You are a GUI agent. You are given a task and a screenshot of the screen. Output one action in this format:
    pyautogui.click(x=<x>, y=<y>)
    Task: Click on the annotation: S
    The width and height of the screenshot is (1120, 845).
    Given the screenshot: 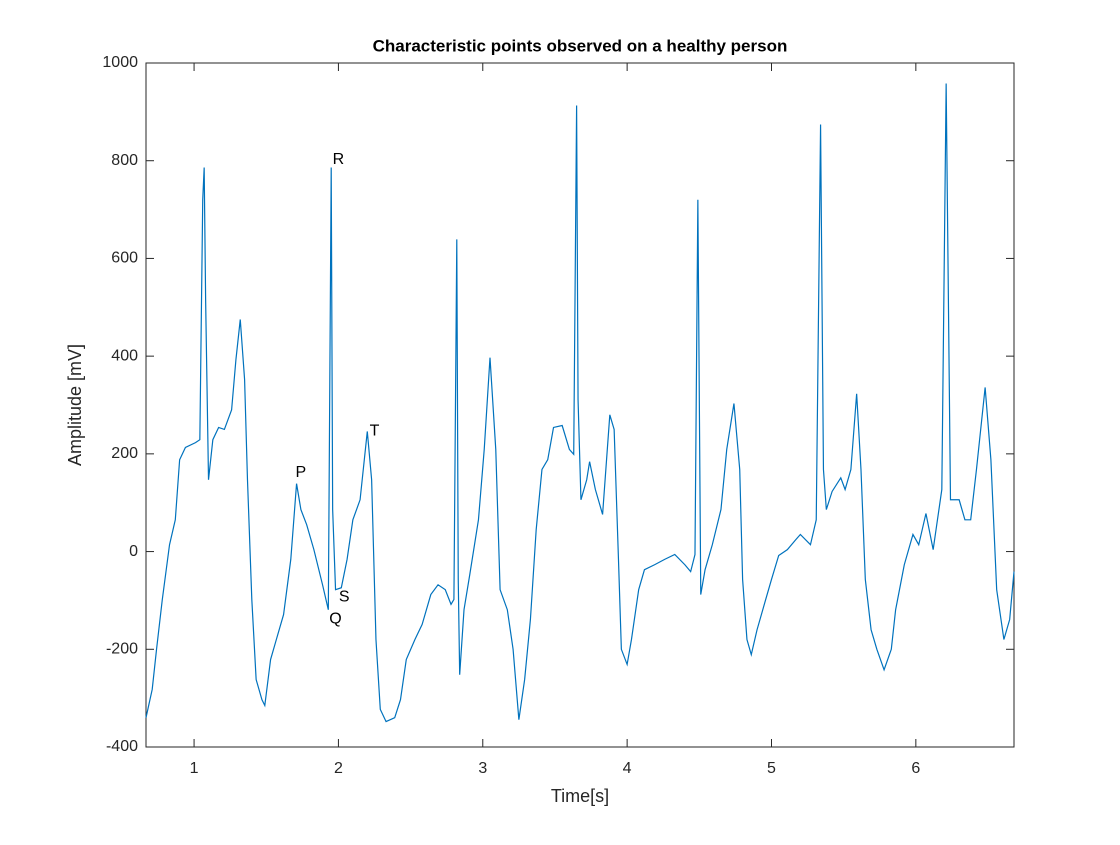 What is the action you would take?
    pyautogui.click(x=344, y=597)
    